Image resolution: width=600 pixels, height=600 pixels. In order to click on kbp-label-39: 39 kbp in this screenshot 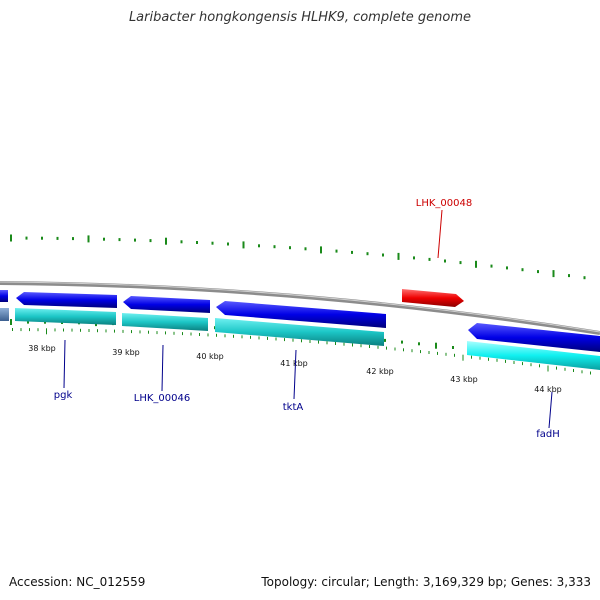, I will do `click(126, 352)`.